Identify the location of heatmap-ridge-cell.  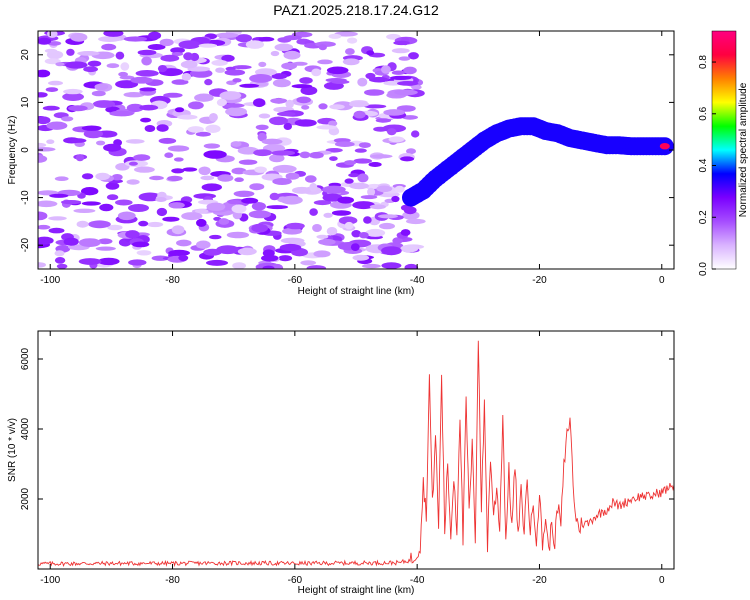
(664, 146).